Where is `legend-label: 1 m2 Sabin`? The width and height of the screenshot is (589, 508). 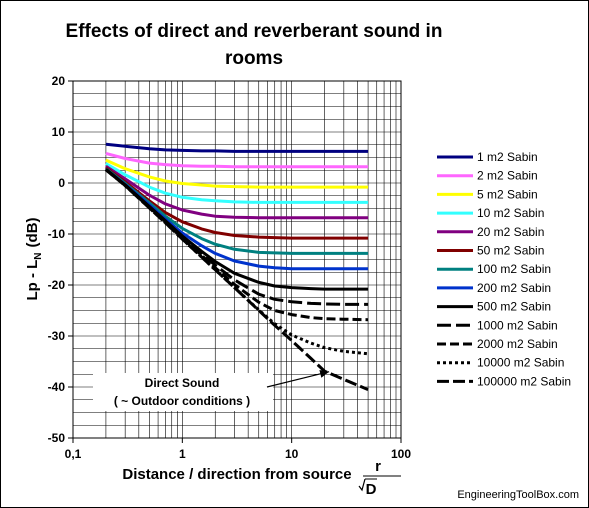
legend-label: 1 m2 Sabin is located at coordinates (507, 157).